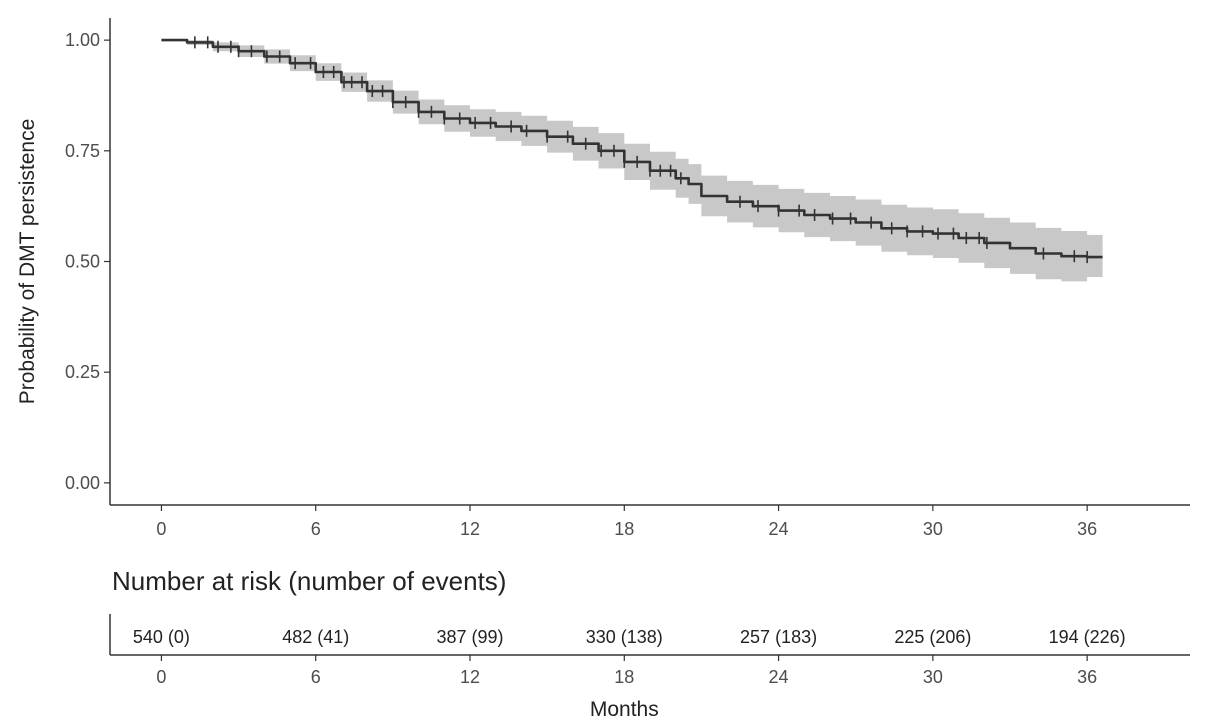 Image resolution: width=1212 pixels, height=723 pixels. What do you see at coordinates (624, 709) in the screenshot?
I see `risk-table-x-axis-title: Months` at bounding box center [624, 709].